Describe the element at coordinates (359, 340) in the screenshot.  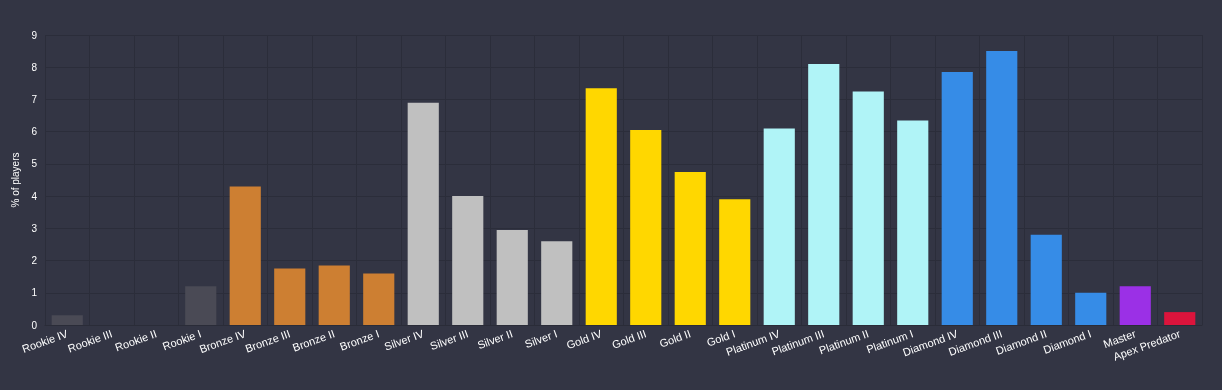
I see `x-tick-label: Bronze I` at that location.